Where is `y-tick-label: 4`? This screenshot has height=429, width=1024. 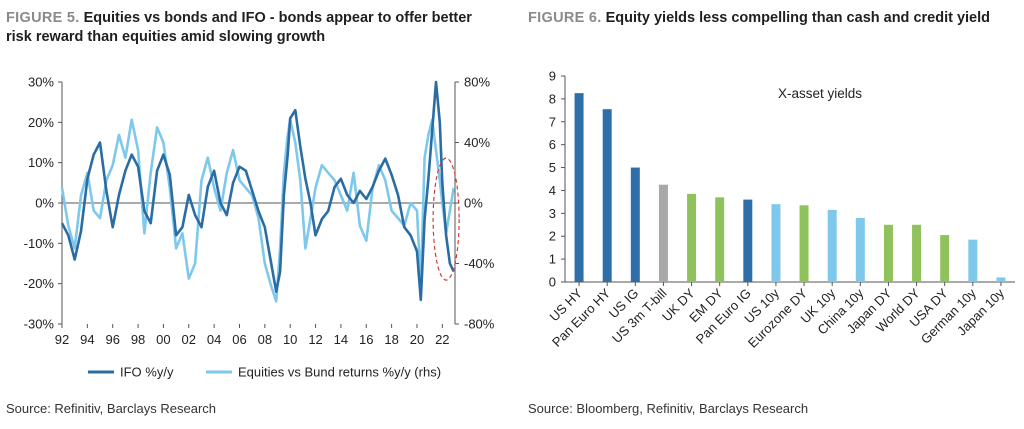 y-tick-label: 4 is located at coordinates (552, 190).